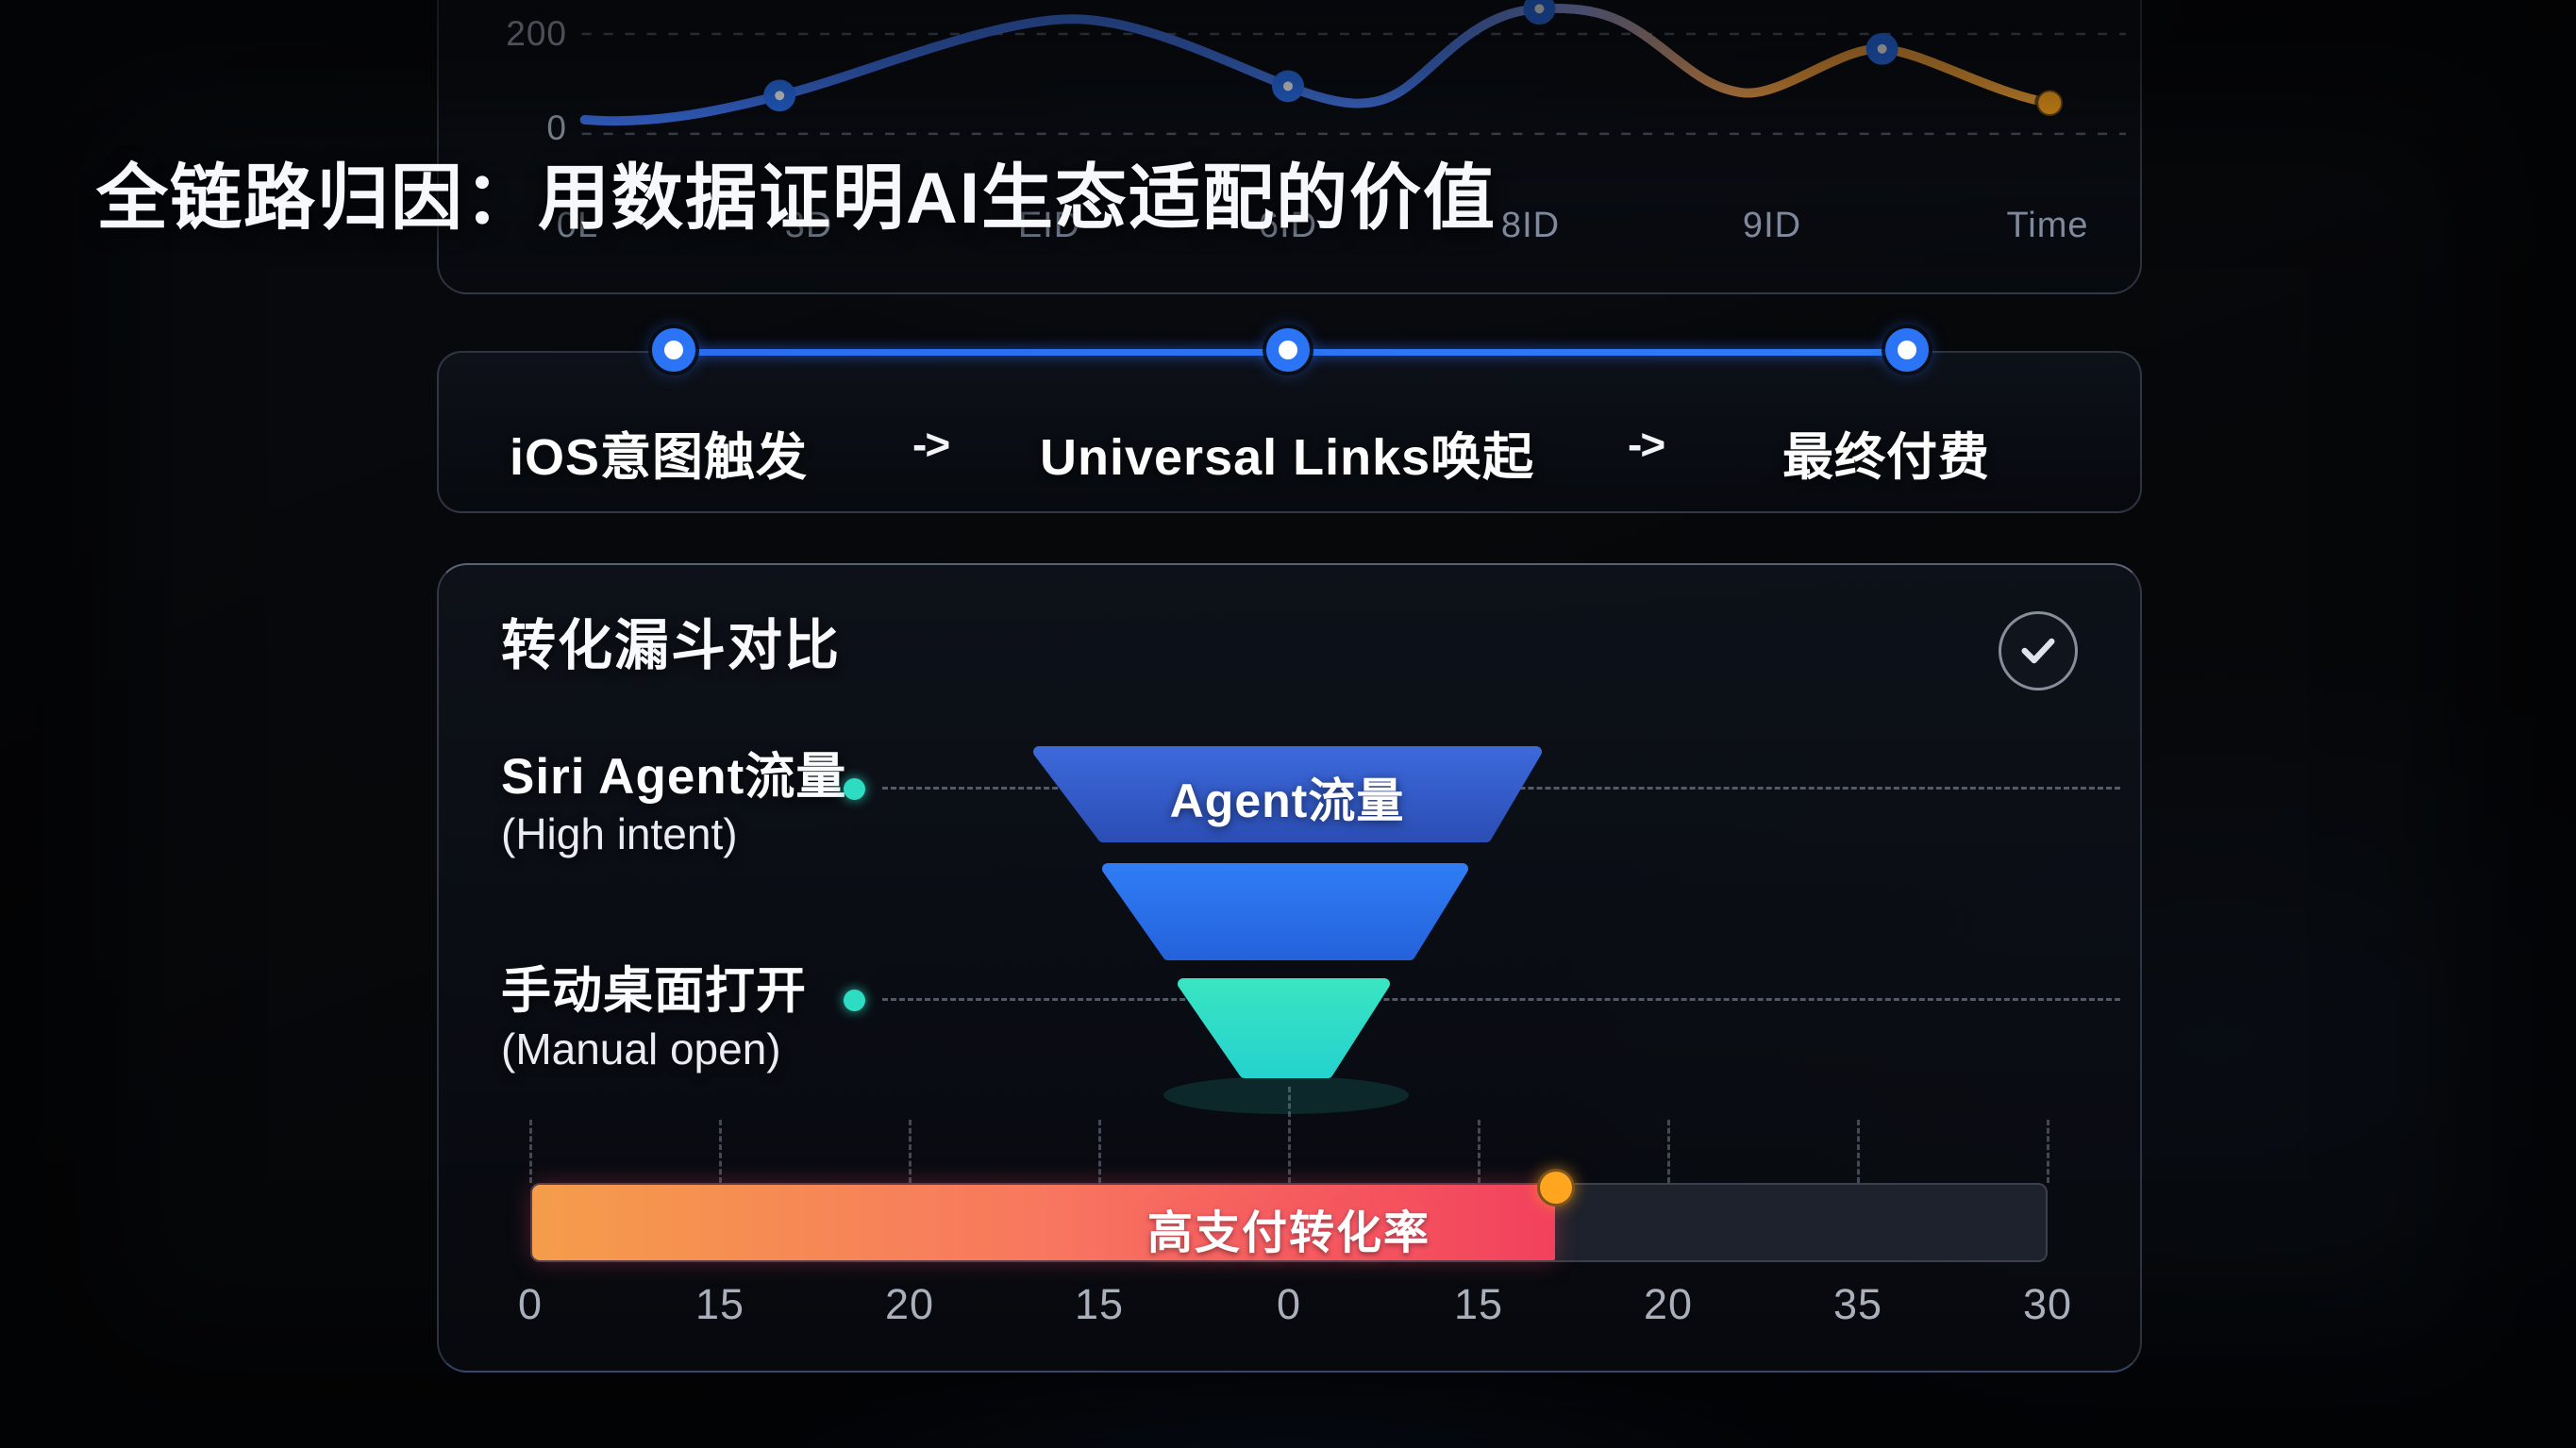 This screenshot has width=2576, height=1448. I want to click on x-axis-tick: EID, so click(1049, 225).